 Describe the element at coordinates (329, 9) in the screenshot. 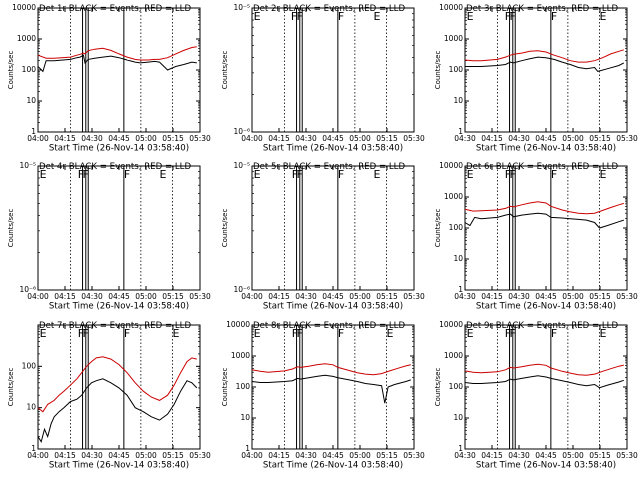

I see `panel-title: Det 2r BLACK = Events, RED = LLD` at that location.